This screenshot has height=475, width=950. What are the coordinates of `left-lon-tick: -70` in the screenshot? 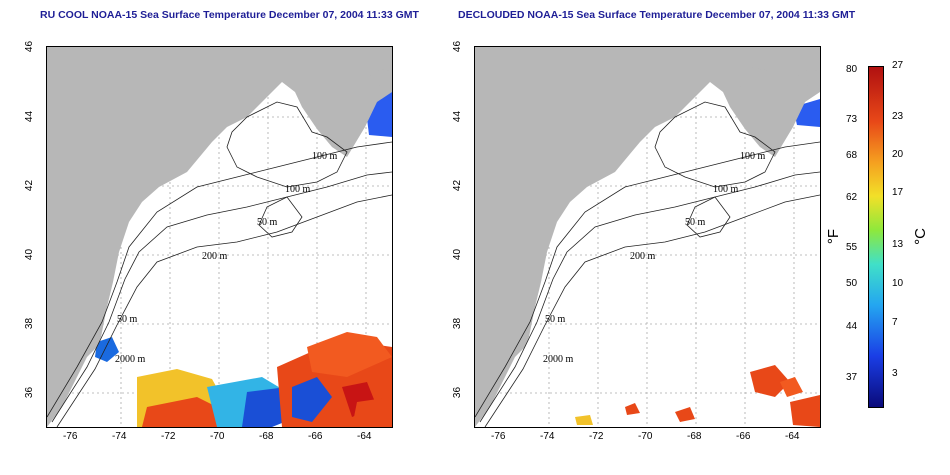 It's located at (217, 436).